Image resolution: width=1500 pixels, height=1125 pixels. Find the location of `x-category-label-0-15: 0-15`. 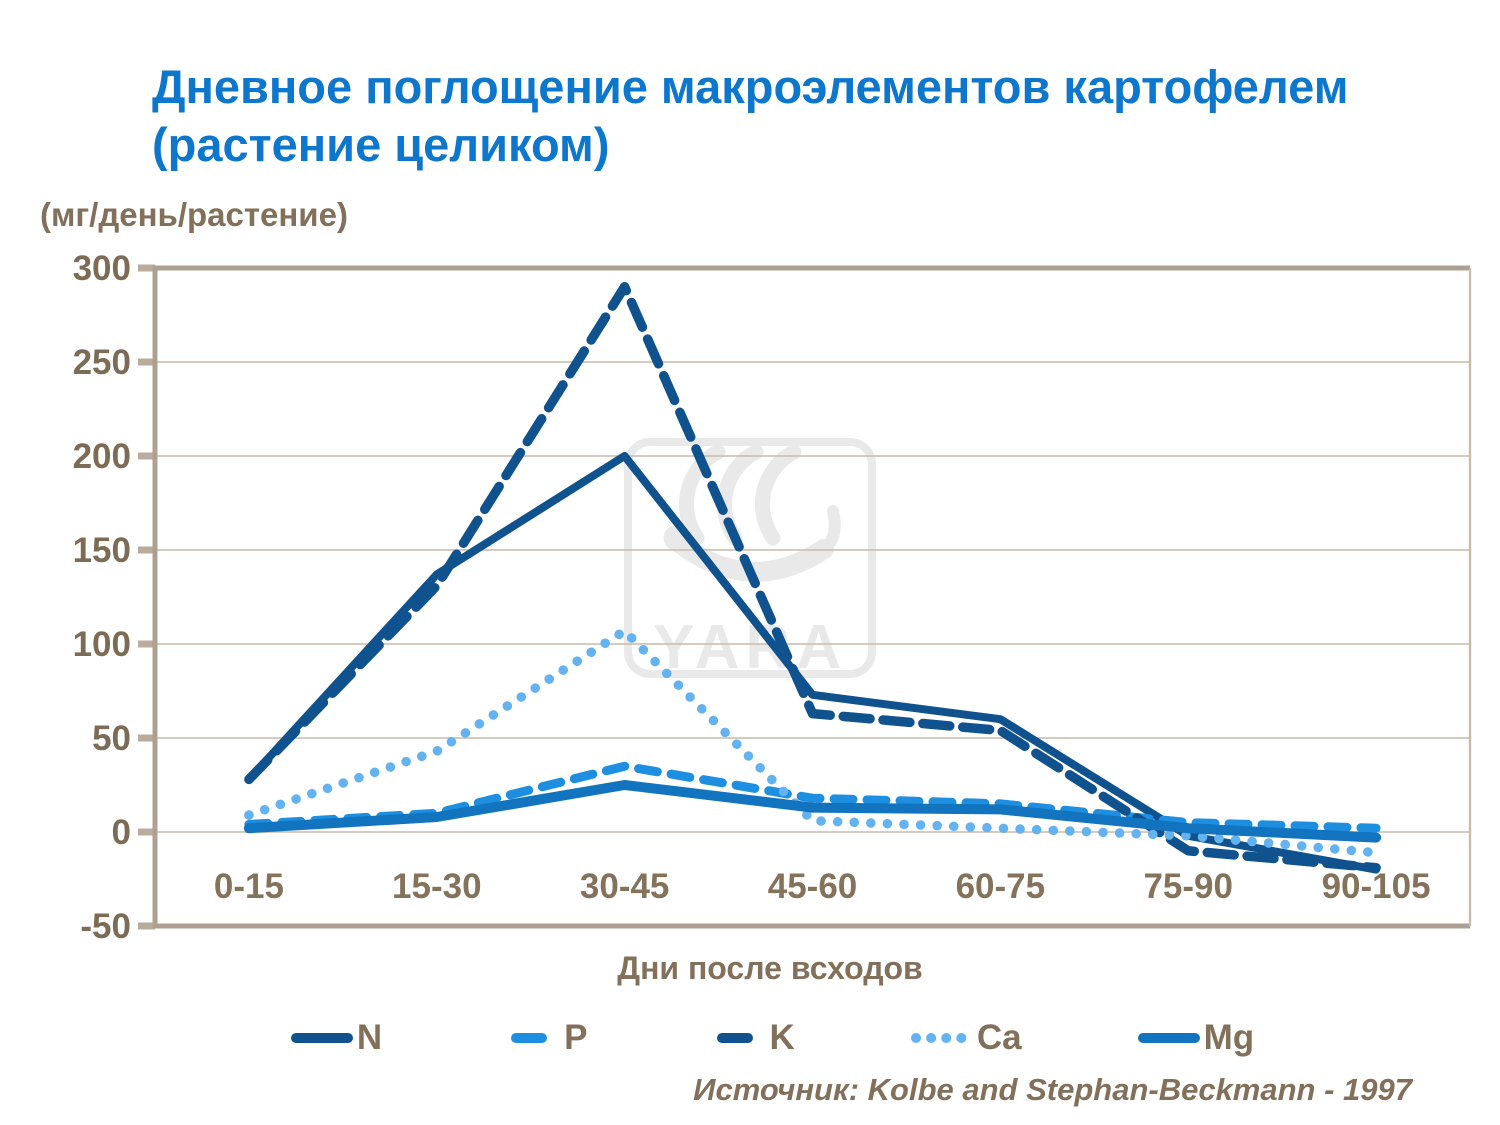

x-category-label-0-15: 0-15 is located at coordinates (249, 886).